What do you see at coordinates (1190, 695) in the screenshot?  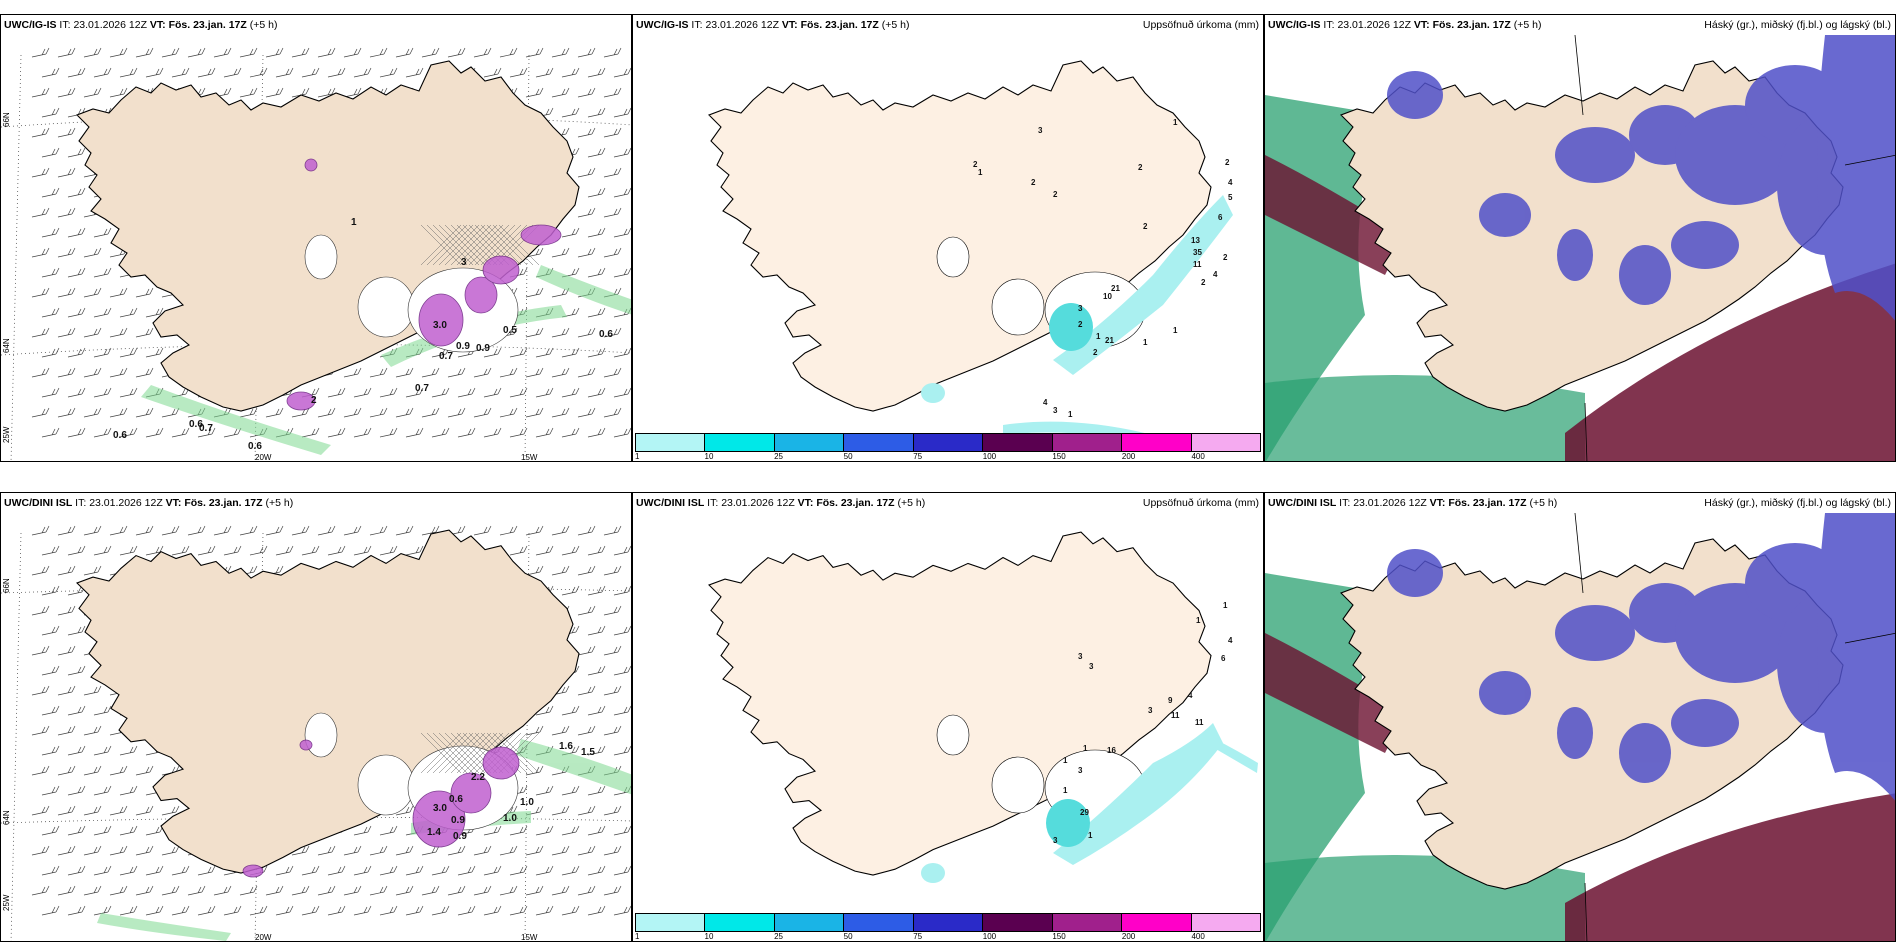 I see `precip-value-label: 4` at bounding box center [1190, 695].